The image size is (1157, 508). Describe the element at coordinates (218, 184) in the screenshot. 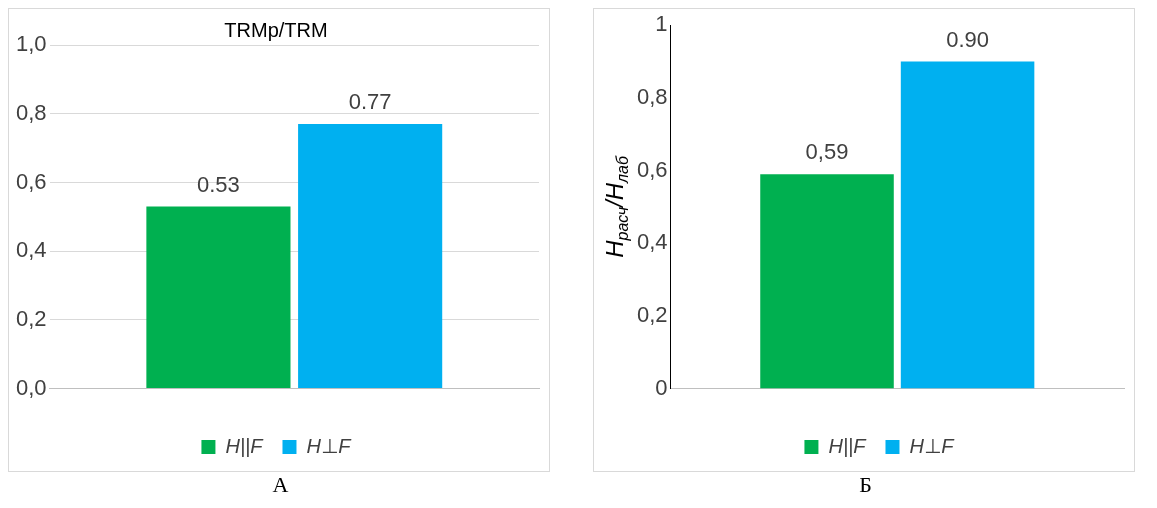

I see `data-label: 0.53` at that location.